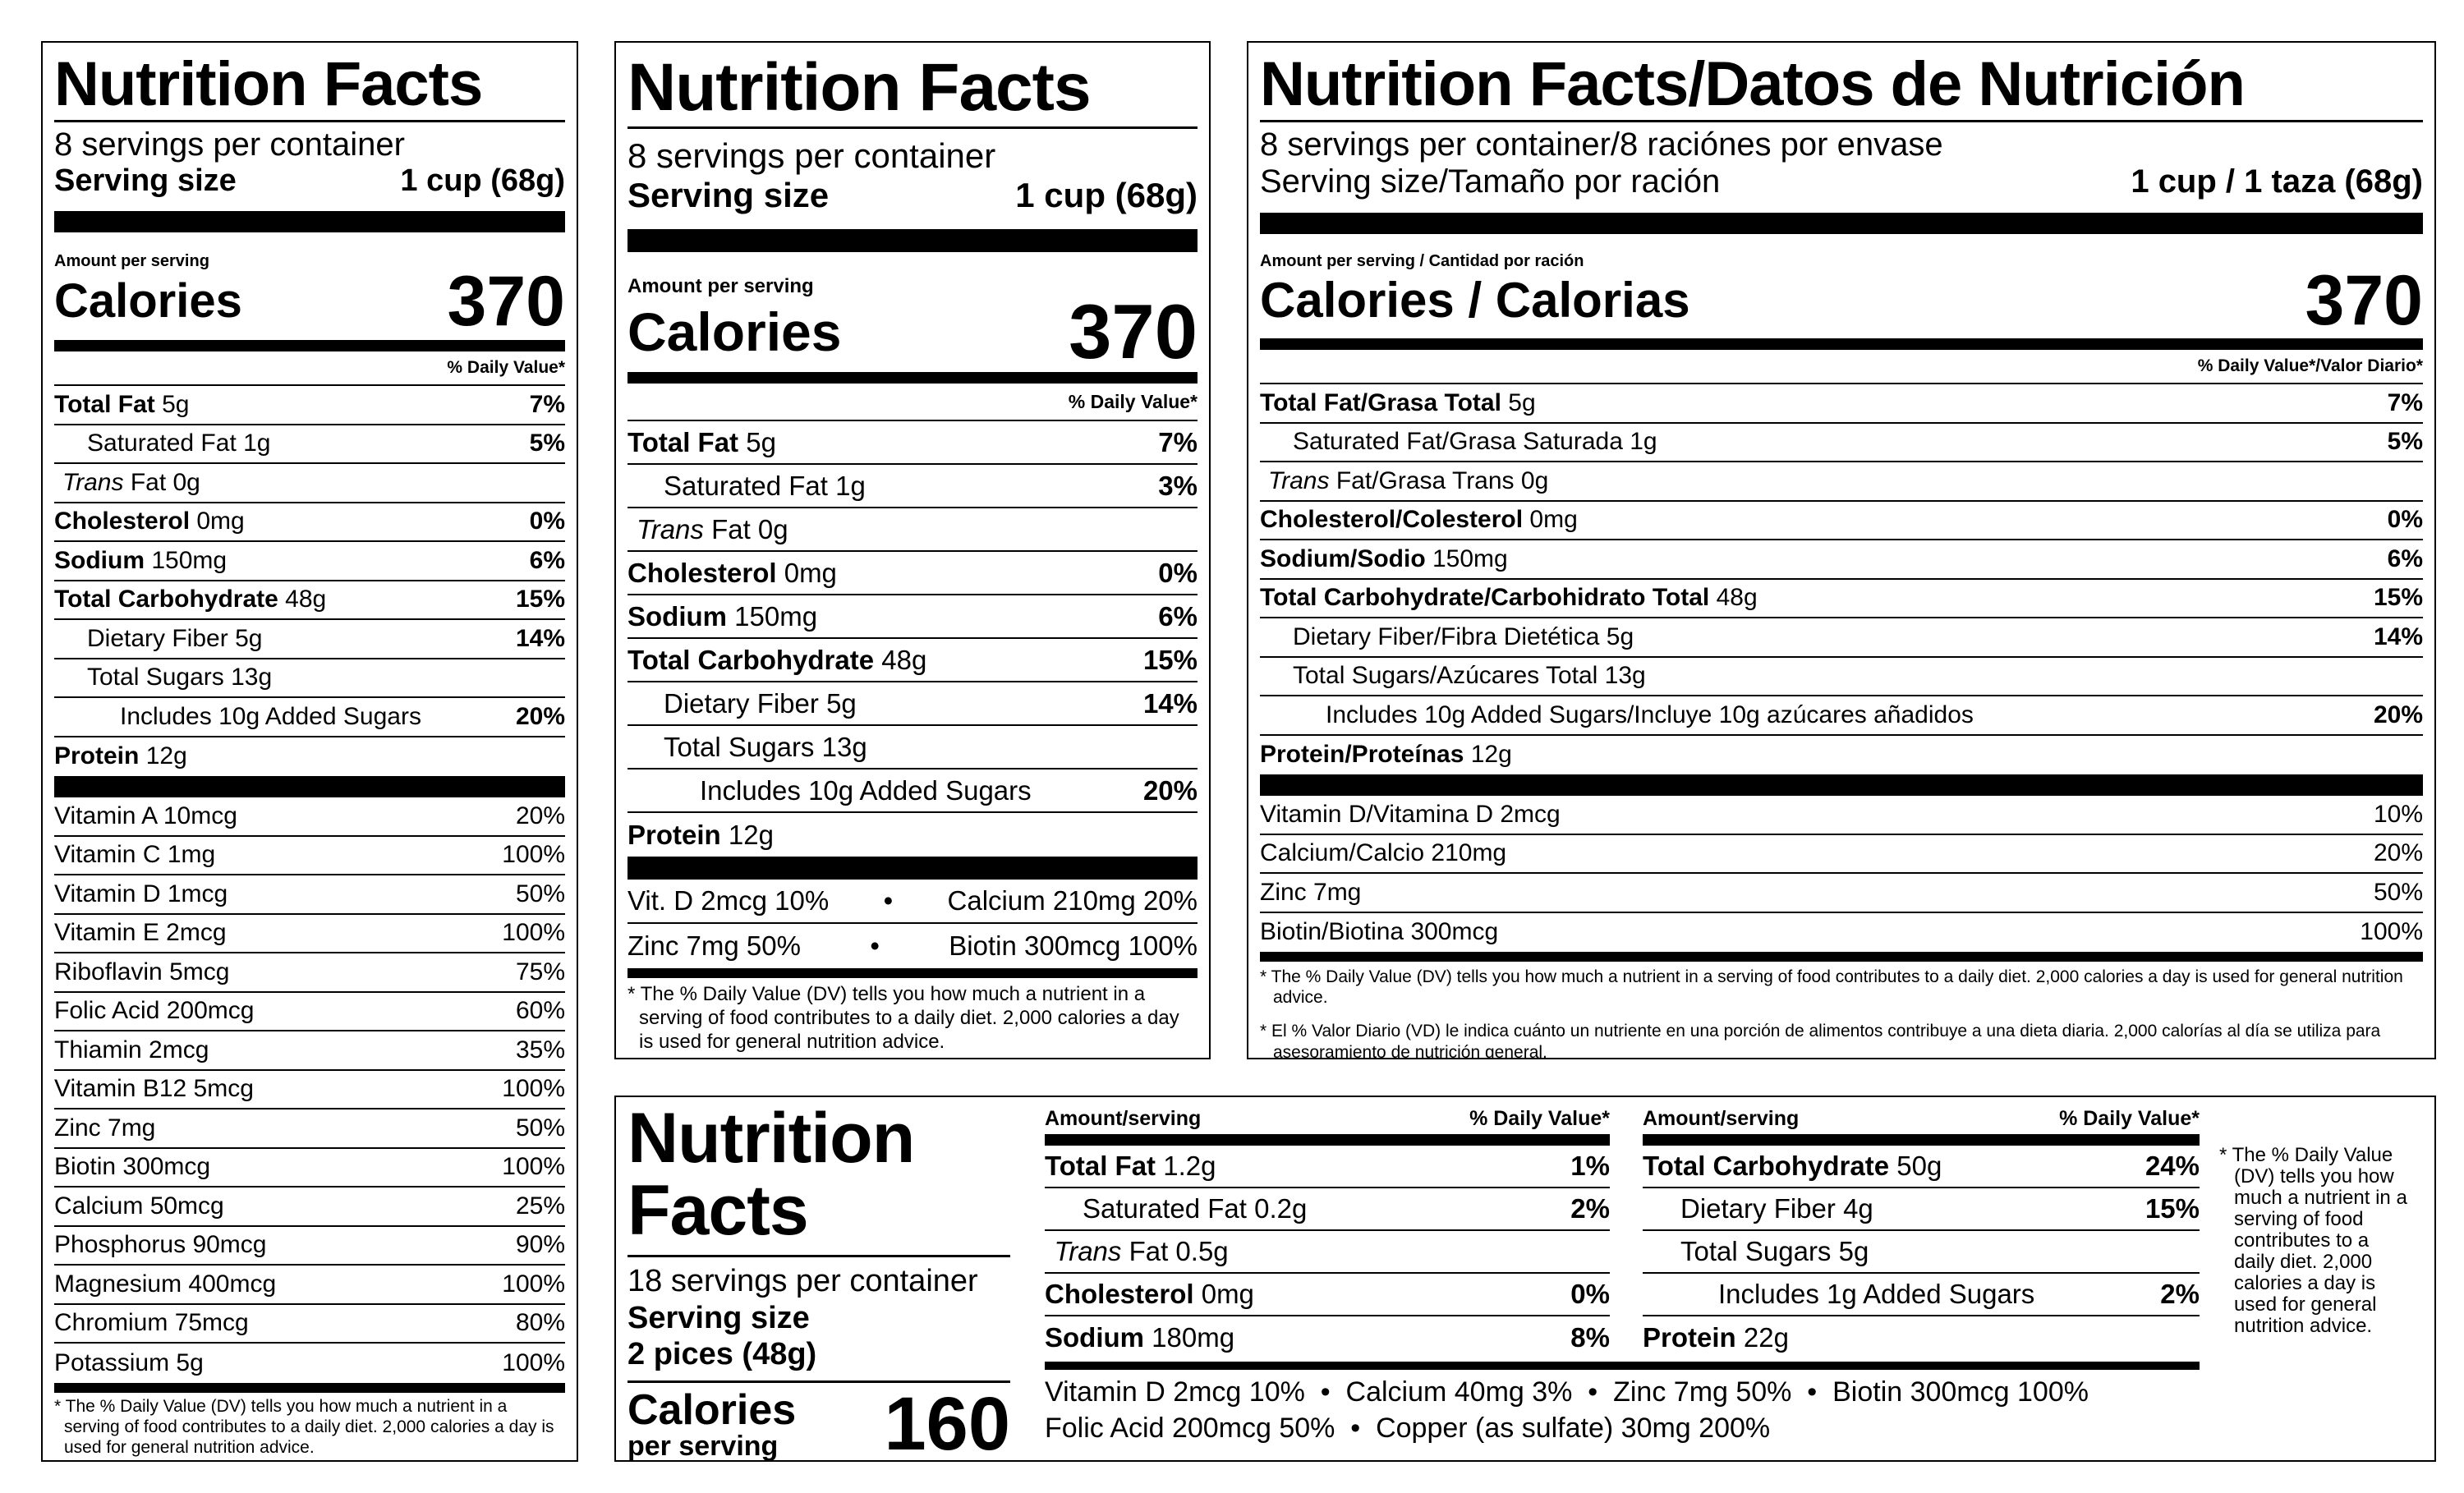 This screenshot has height=1493, width=2464. What do you see at coordinates (540, 1206) in the screenshot?
I see `vitamin-dv: 25%` at bounding box center [540, 1206].